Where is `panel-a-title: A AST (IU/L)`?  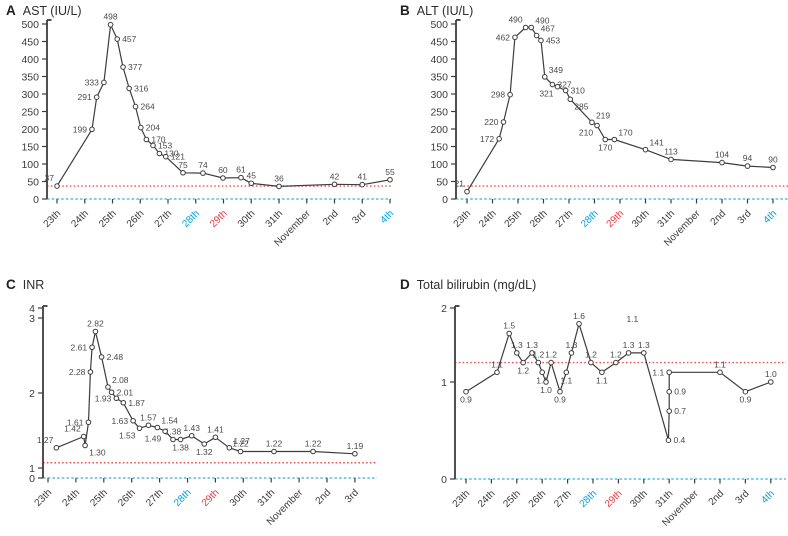
panel-a-title: A AST (IU/L) is located at coordinates (44, 10).